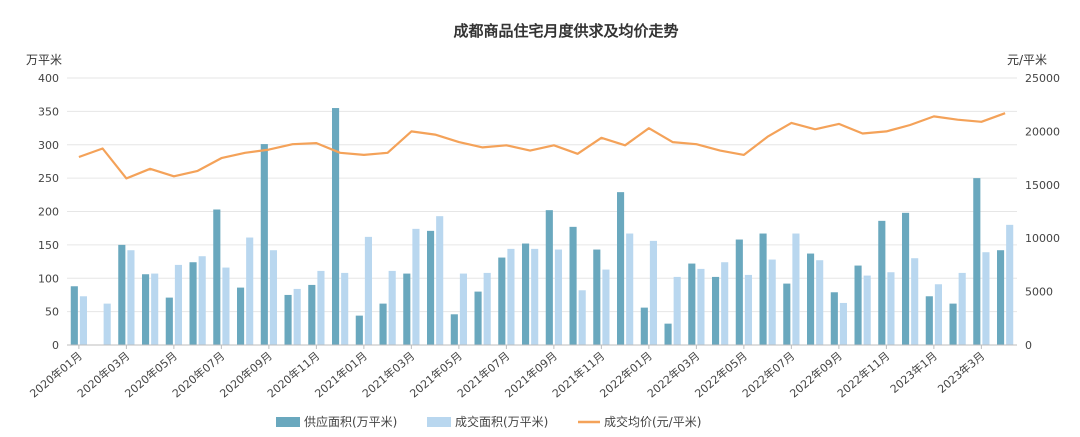 This screenshot has width=1080, height=437. I want to click on legend-swatch-supply, so click(288, 422).